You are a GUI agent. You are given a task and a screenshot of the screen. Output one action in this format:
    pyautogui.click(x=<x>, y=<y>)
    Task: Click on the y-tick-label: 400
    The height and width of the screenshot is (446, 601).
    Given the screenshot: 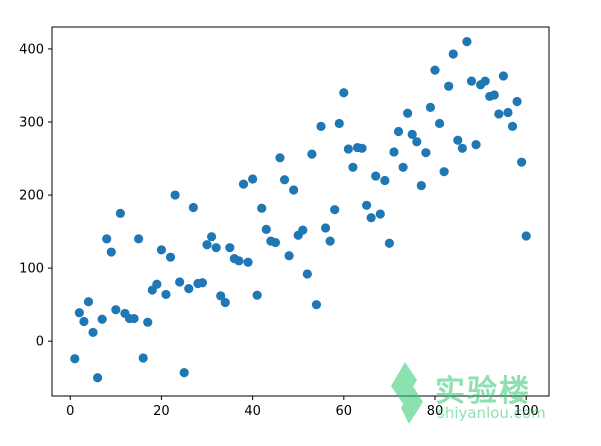 What is the action you would take?
    pyautogui.click(x=31, y=49)
    